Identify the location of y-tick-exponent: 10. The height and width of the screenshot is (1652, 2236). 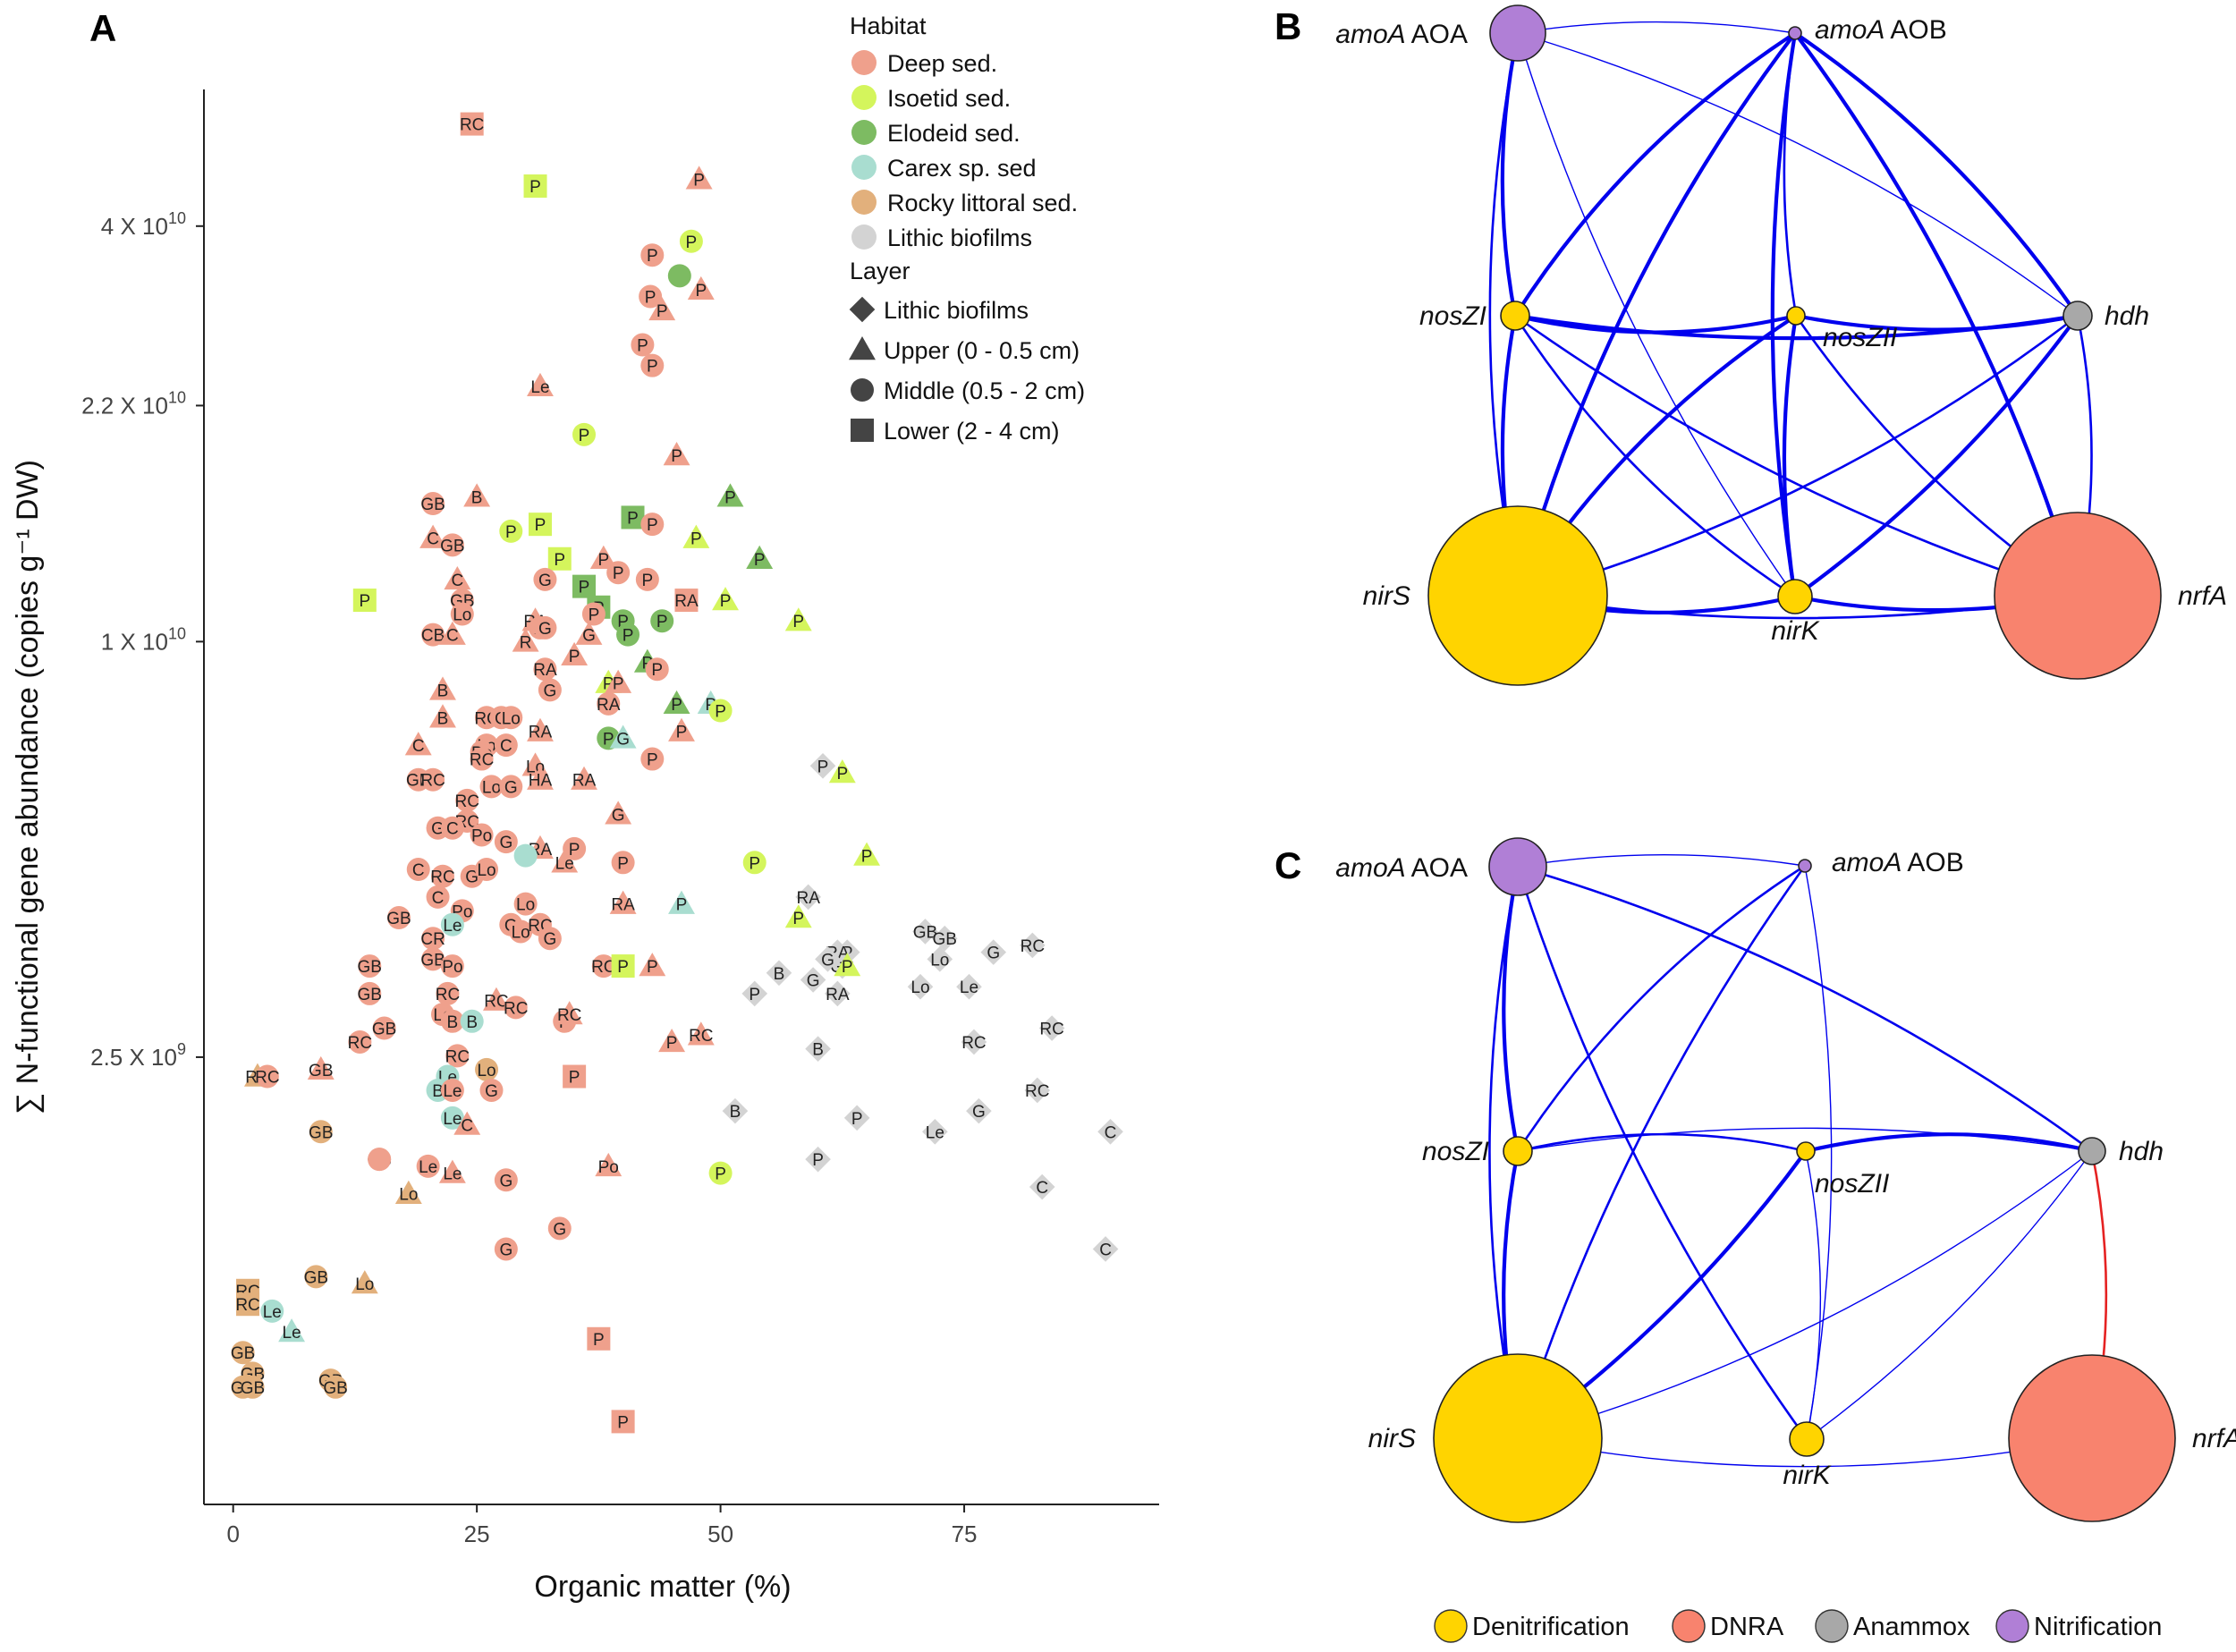
(177, 218).